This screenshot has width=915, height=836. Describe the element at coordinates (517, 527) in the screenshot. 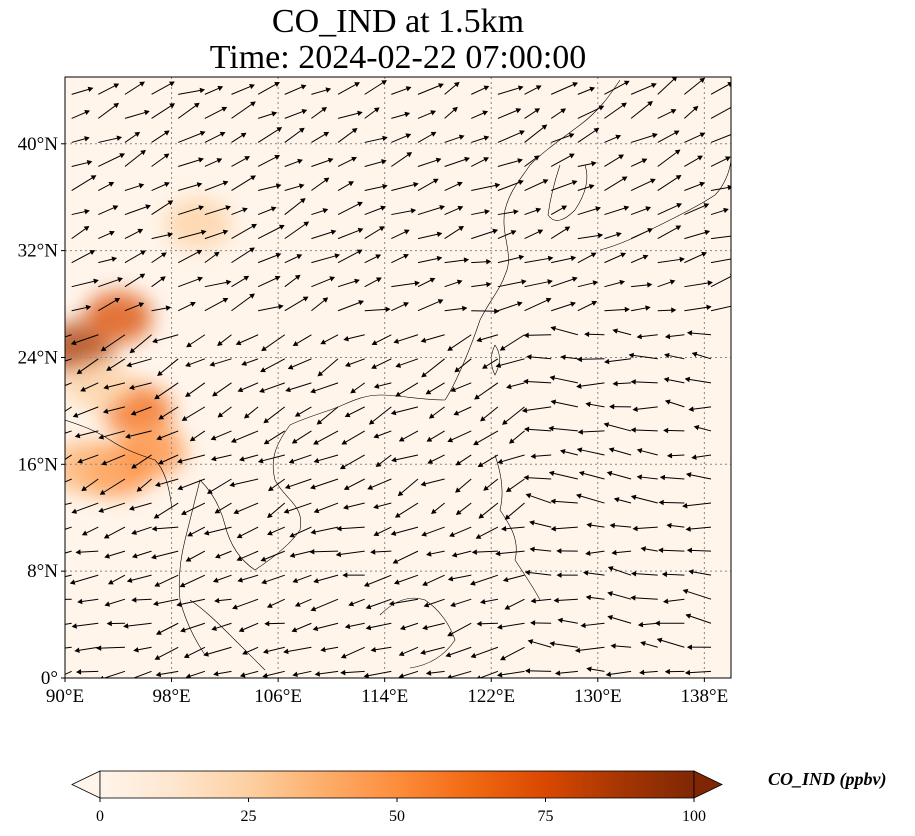

I see `coastline-philippines` at that location.